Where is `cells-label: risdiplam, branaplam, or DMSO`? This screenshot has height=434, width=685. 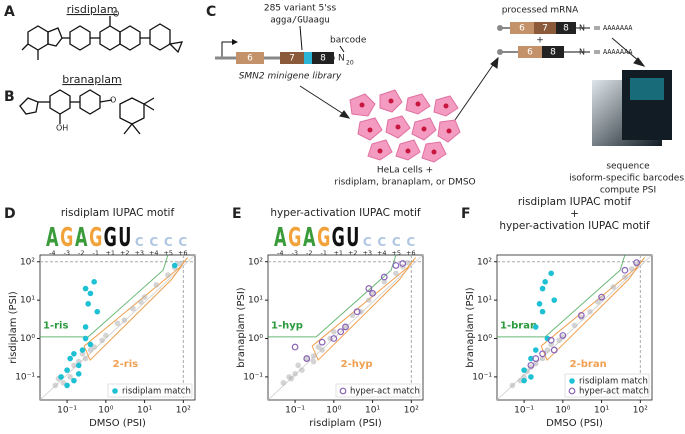
cells-label: risdiplam, branaplam, or DMSO is located at coordinates (404, 183).